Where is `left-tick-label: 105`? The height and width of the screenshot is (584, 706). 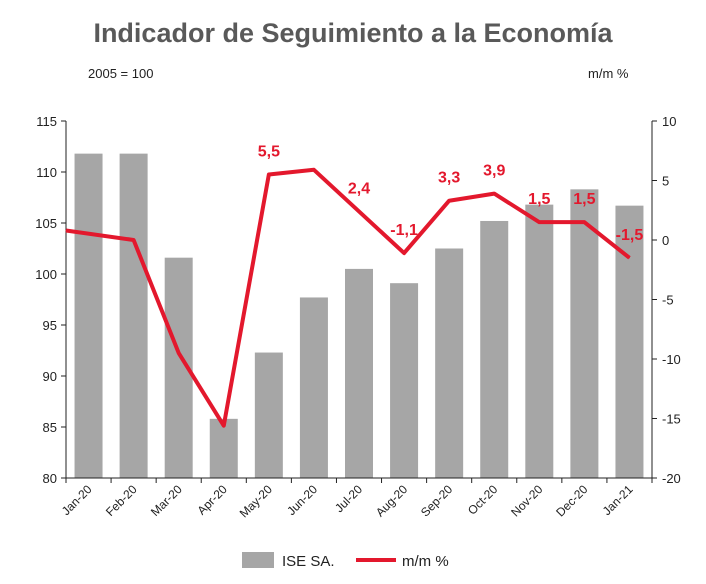 left-tick-label: 105 is located at coordinates (46, 223).